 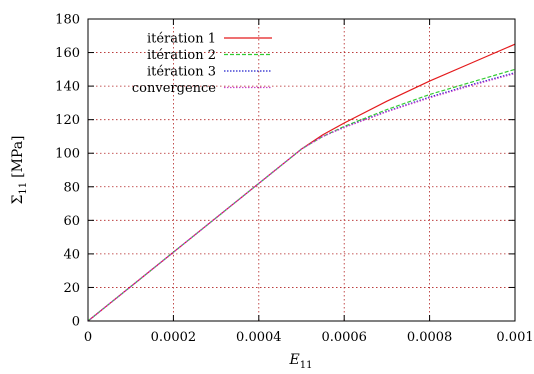 I want to click on legend-label: itération 2, so click(x=181, y=55).